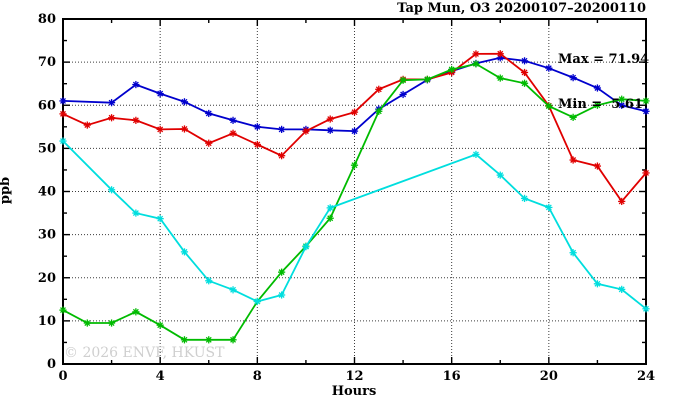  What do you see at coordinates (604, 59) in the screenshot?
I see `max-value-label: Max = 71.94` at bounding box center [604, 59].